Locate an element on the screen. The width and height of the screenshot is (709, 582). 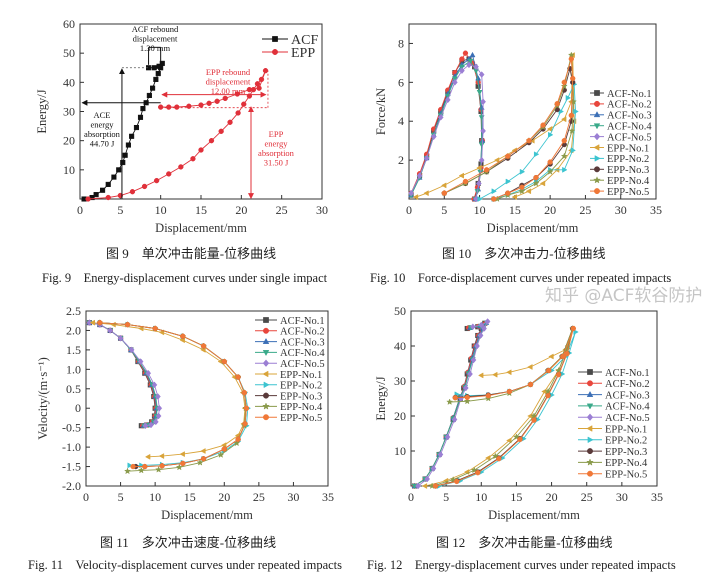
legend-label: EPP-No.5 is located at coordinates (301, 418).